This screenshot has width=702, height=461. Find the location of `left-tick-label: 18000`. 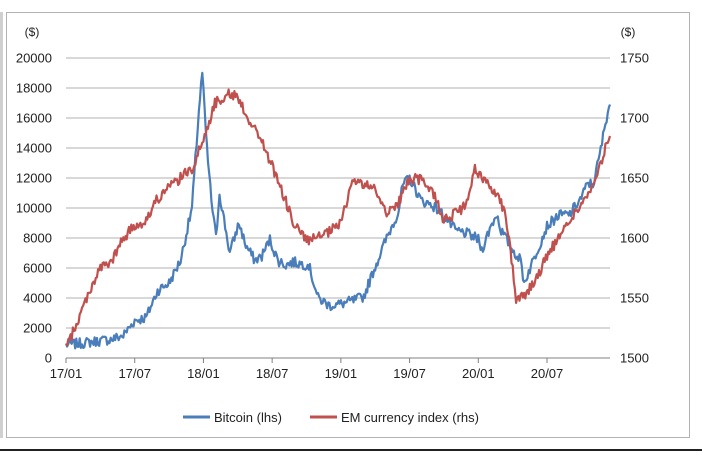

left-tick-label: 18000 is located at coordinates (34, 88).